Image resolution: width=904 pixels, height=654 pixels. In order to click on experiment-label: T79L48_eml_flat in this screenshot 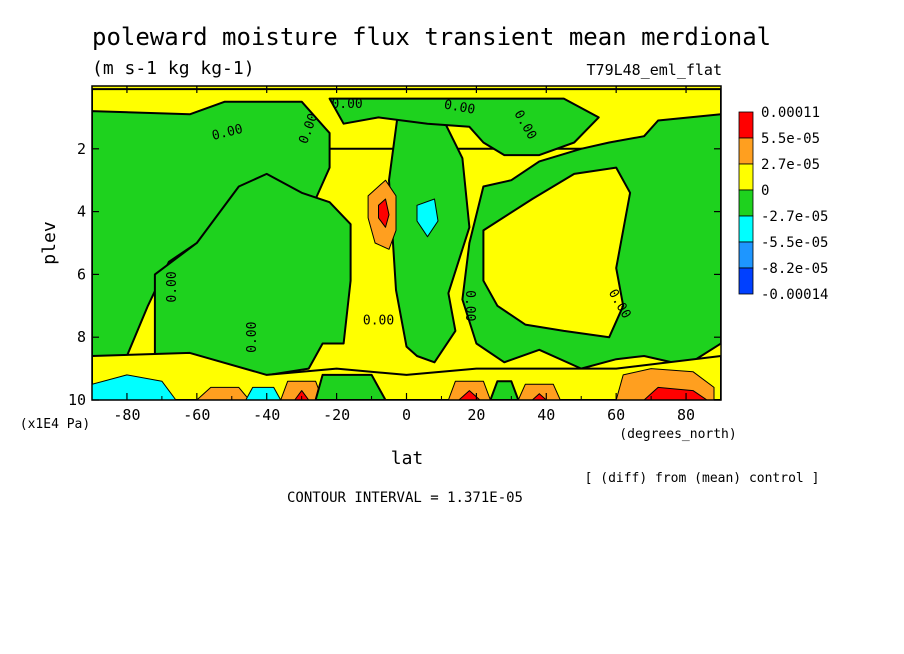, I will do `click(654, 70)`.